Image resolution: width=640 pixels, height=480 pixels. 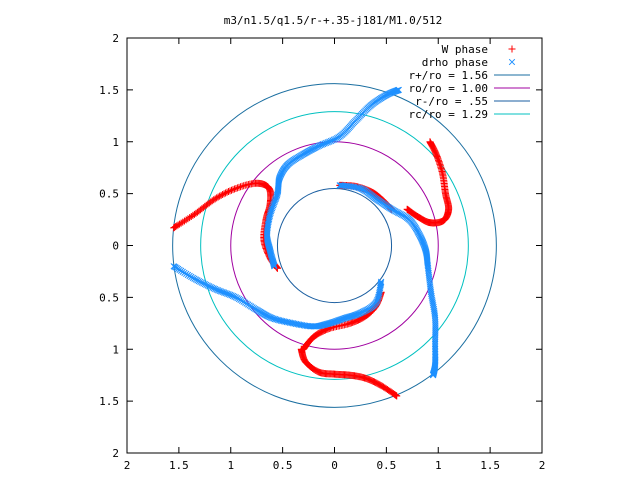 What do you see at coordinates (333, 20) in the screenshot?
I see `chart-title: m3/n1.5/q1.5/r-+.35-j181/M1.0/512` at bounding box center [333, 20].